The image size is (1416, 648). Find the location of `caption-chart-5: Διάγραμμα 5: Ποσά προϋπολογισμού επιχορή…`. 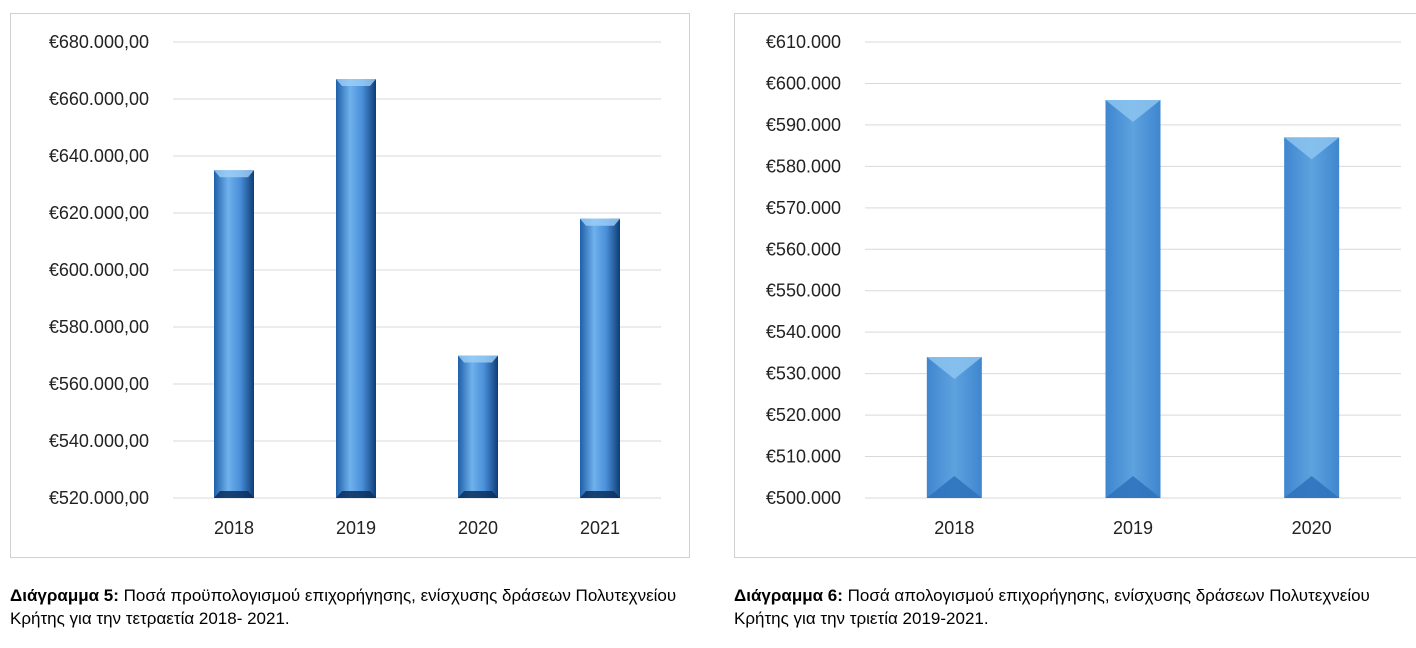

caption-chart-5: Διάγραμμα 5: Ποσά προϋπολογισμού επιχορή… is located at coordinates (350, 607).